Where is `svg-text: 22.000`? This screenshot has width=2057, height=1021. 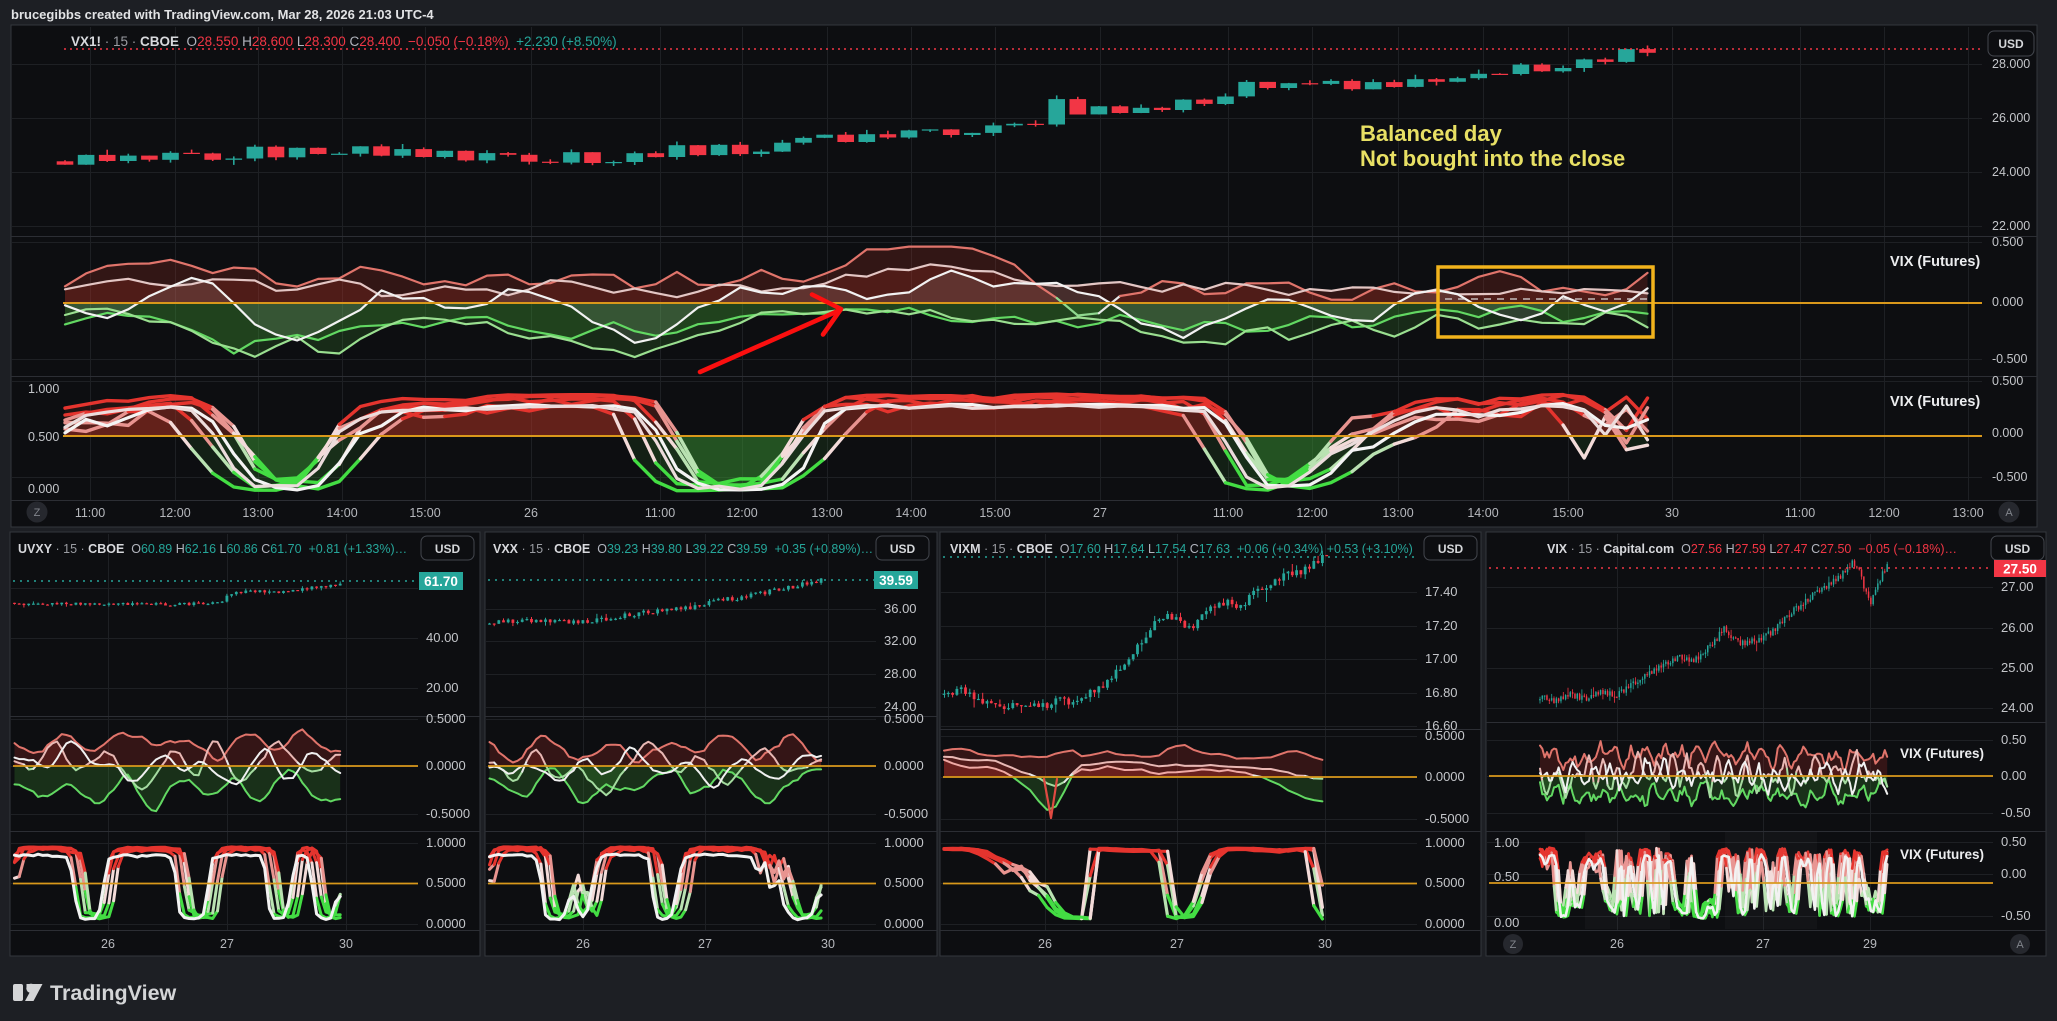
svg-text: 22.000 is located at coordinates (2011, 226).